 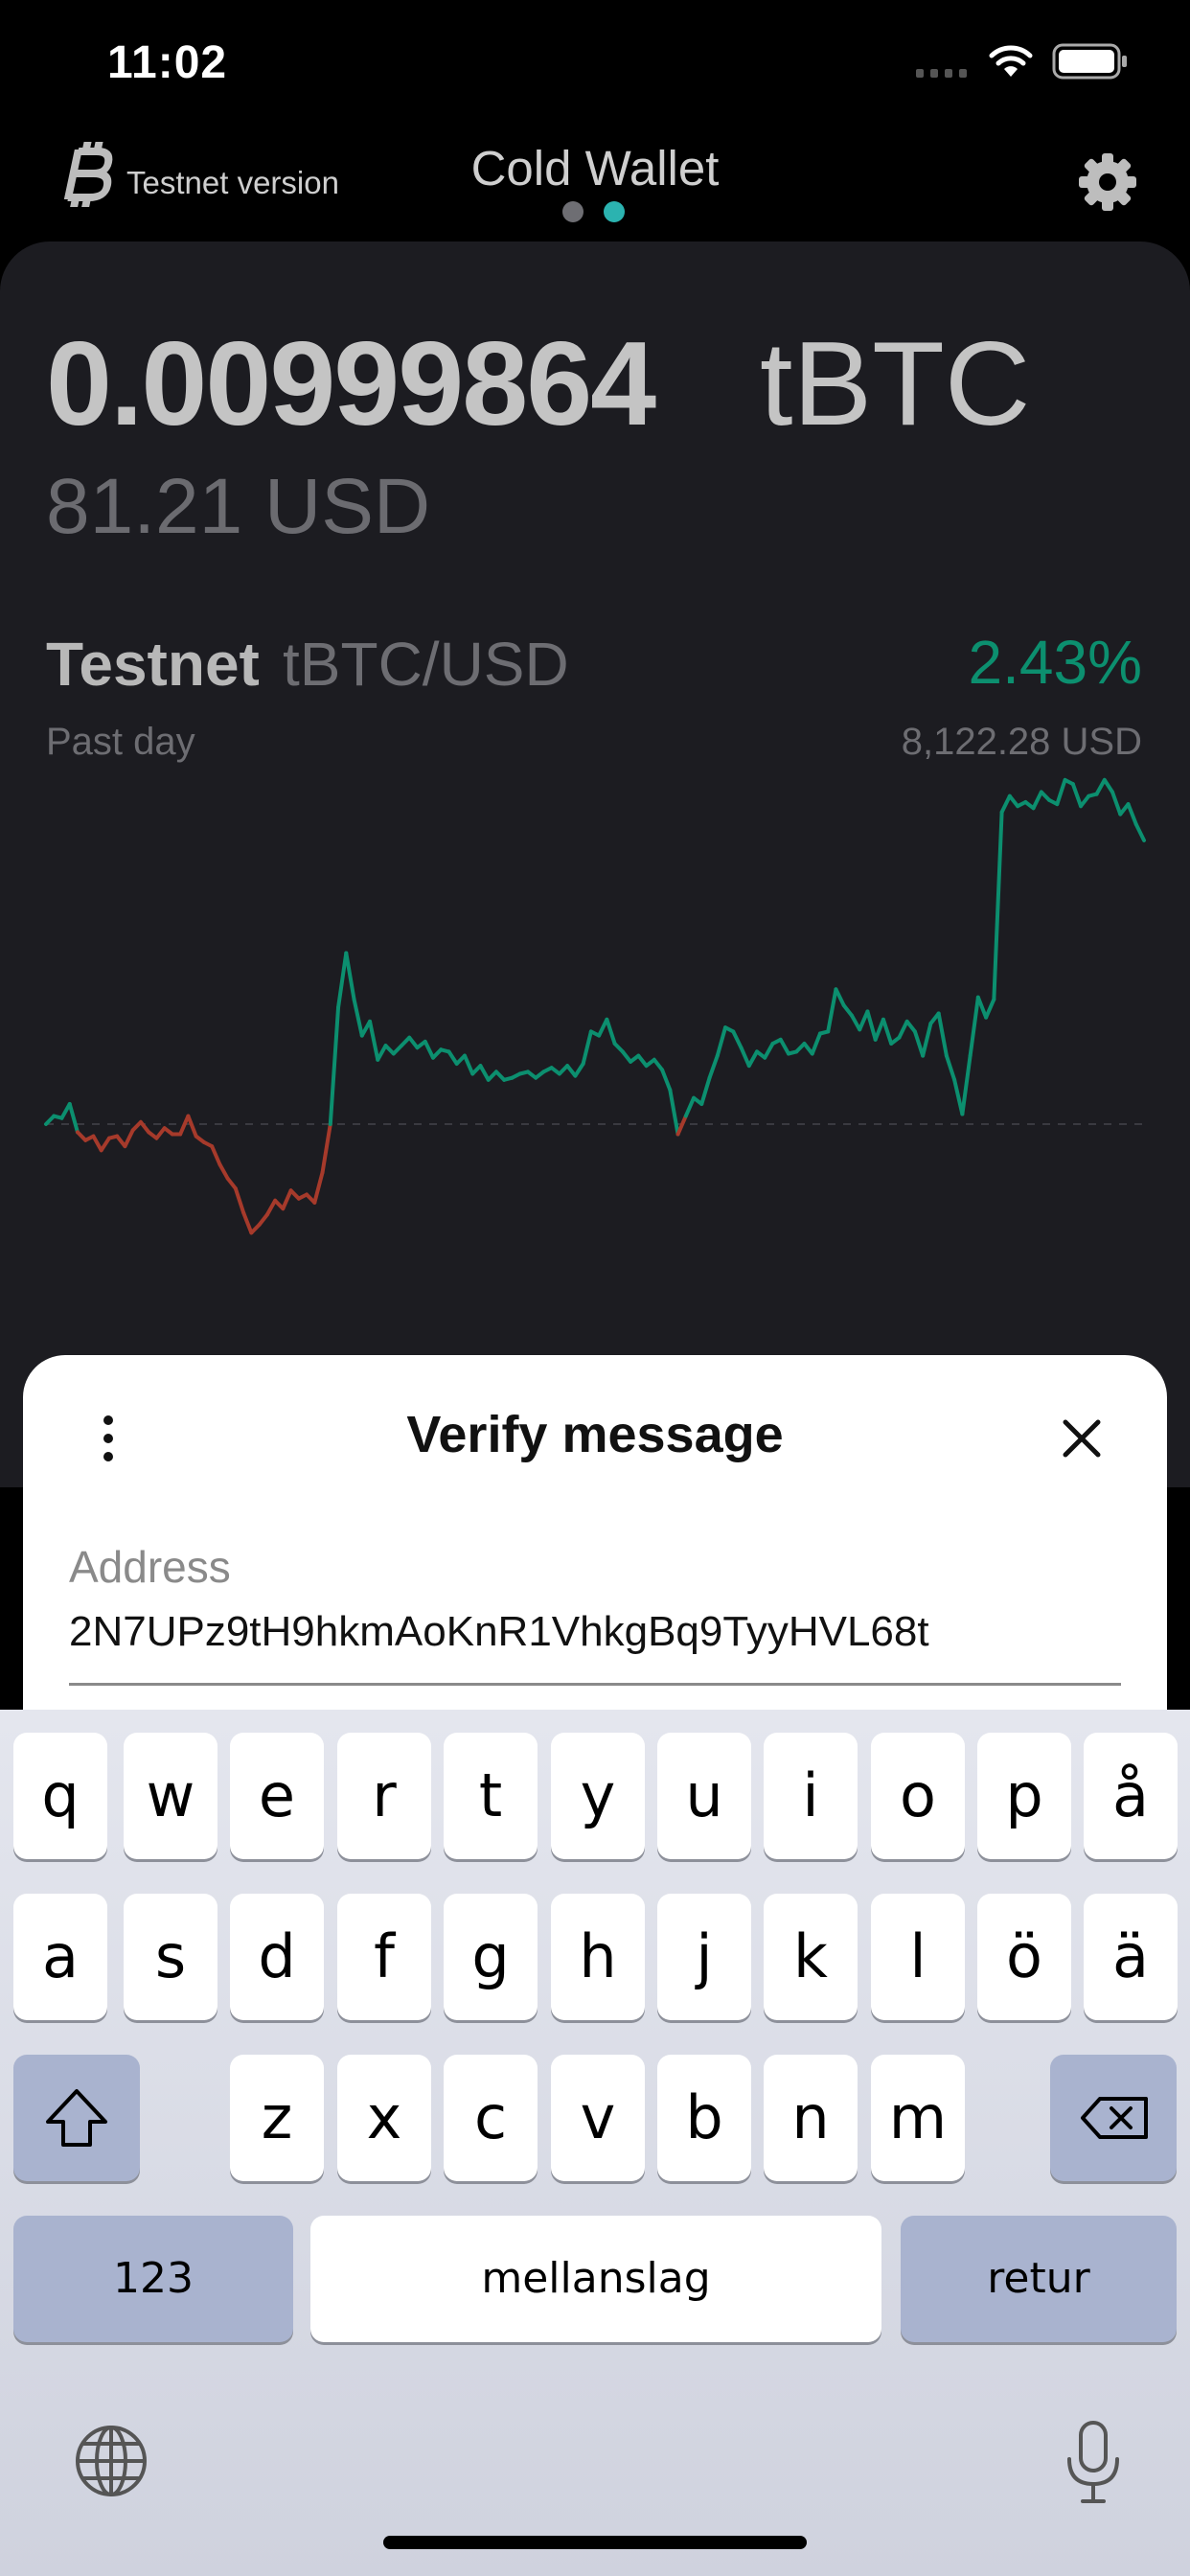 What do you see at coordinates (351, 384) in the screenshot?
I see `balance-amount: 0.00999864` at bounding box center [351, 384].